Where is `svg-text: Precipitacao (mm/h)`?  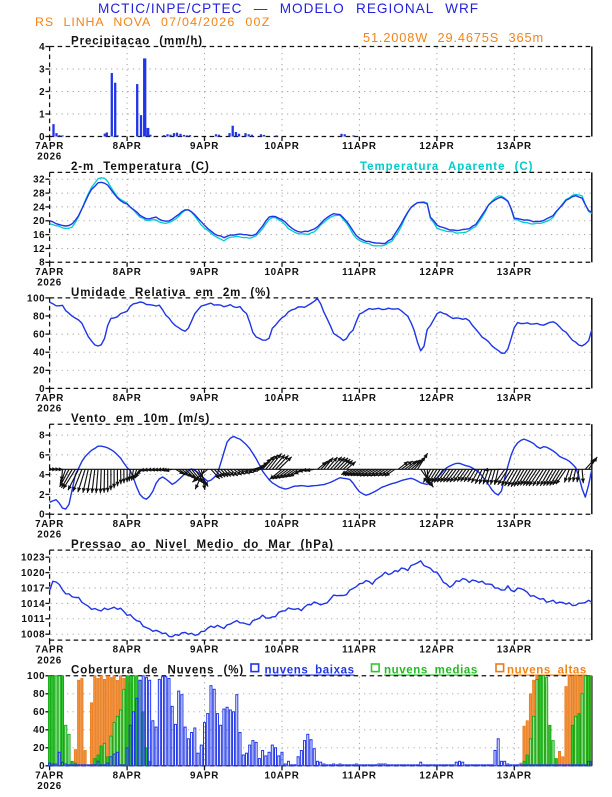
svg-text: Precipitacao (mm/h) is located at coordinates (137, 41).